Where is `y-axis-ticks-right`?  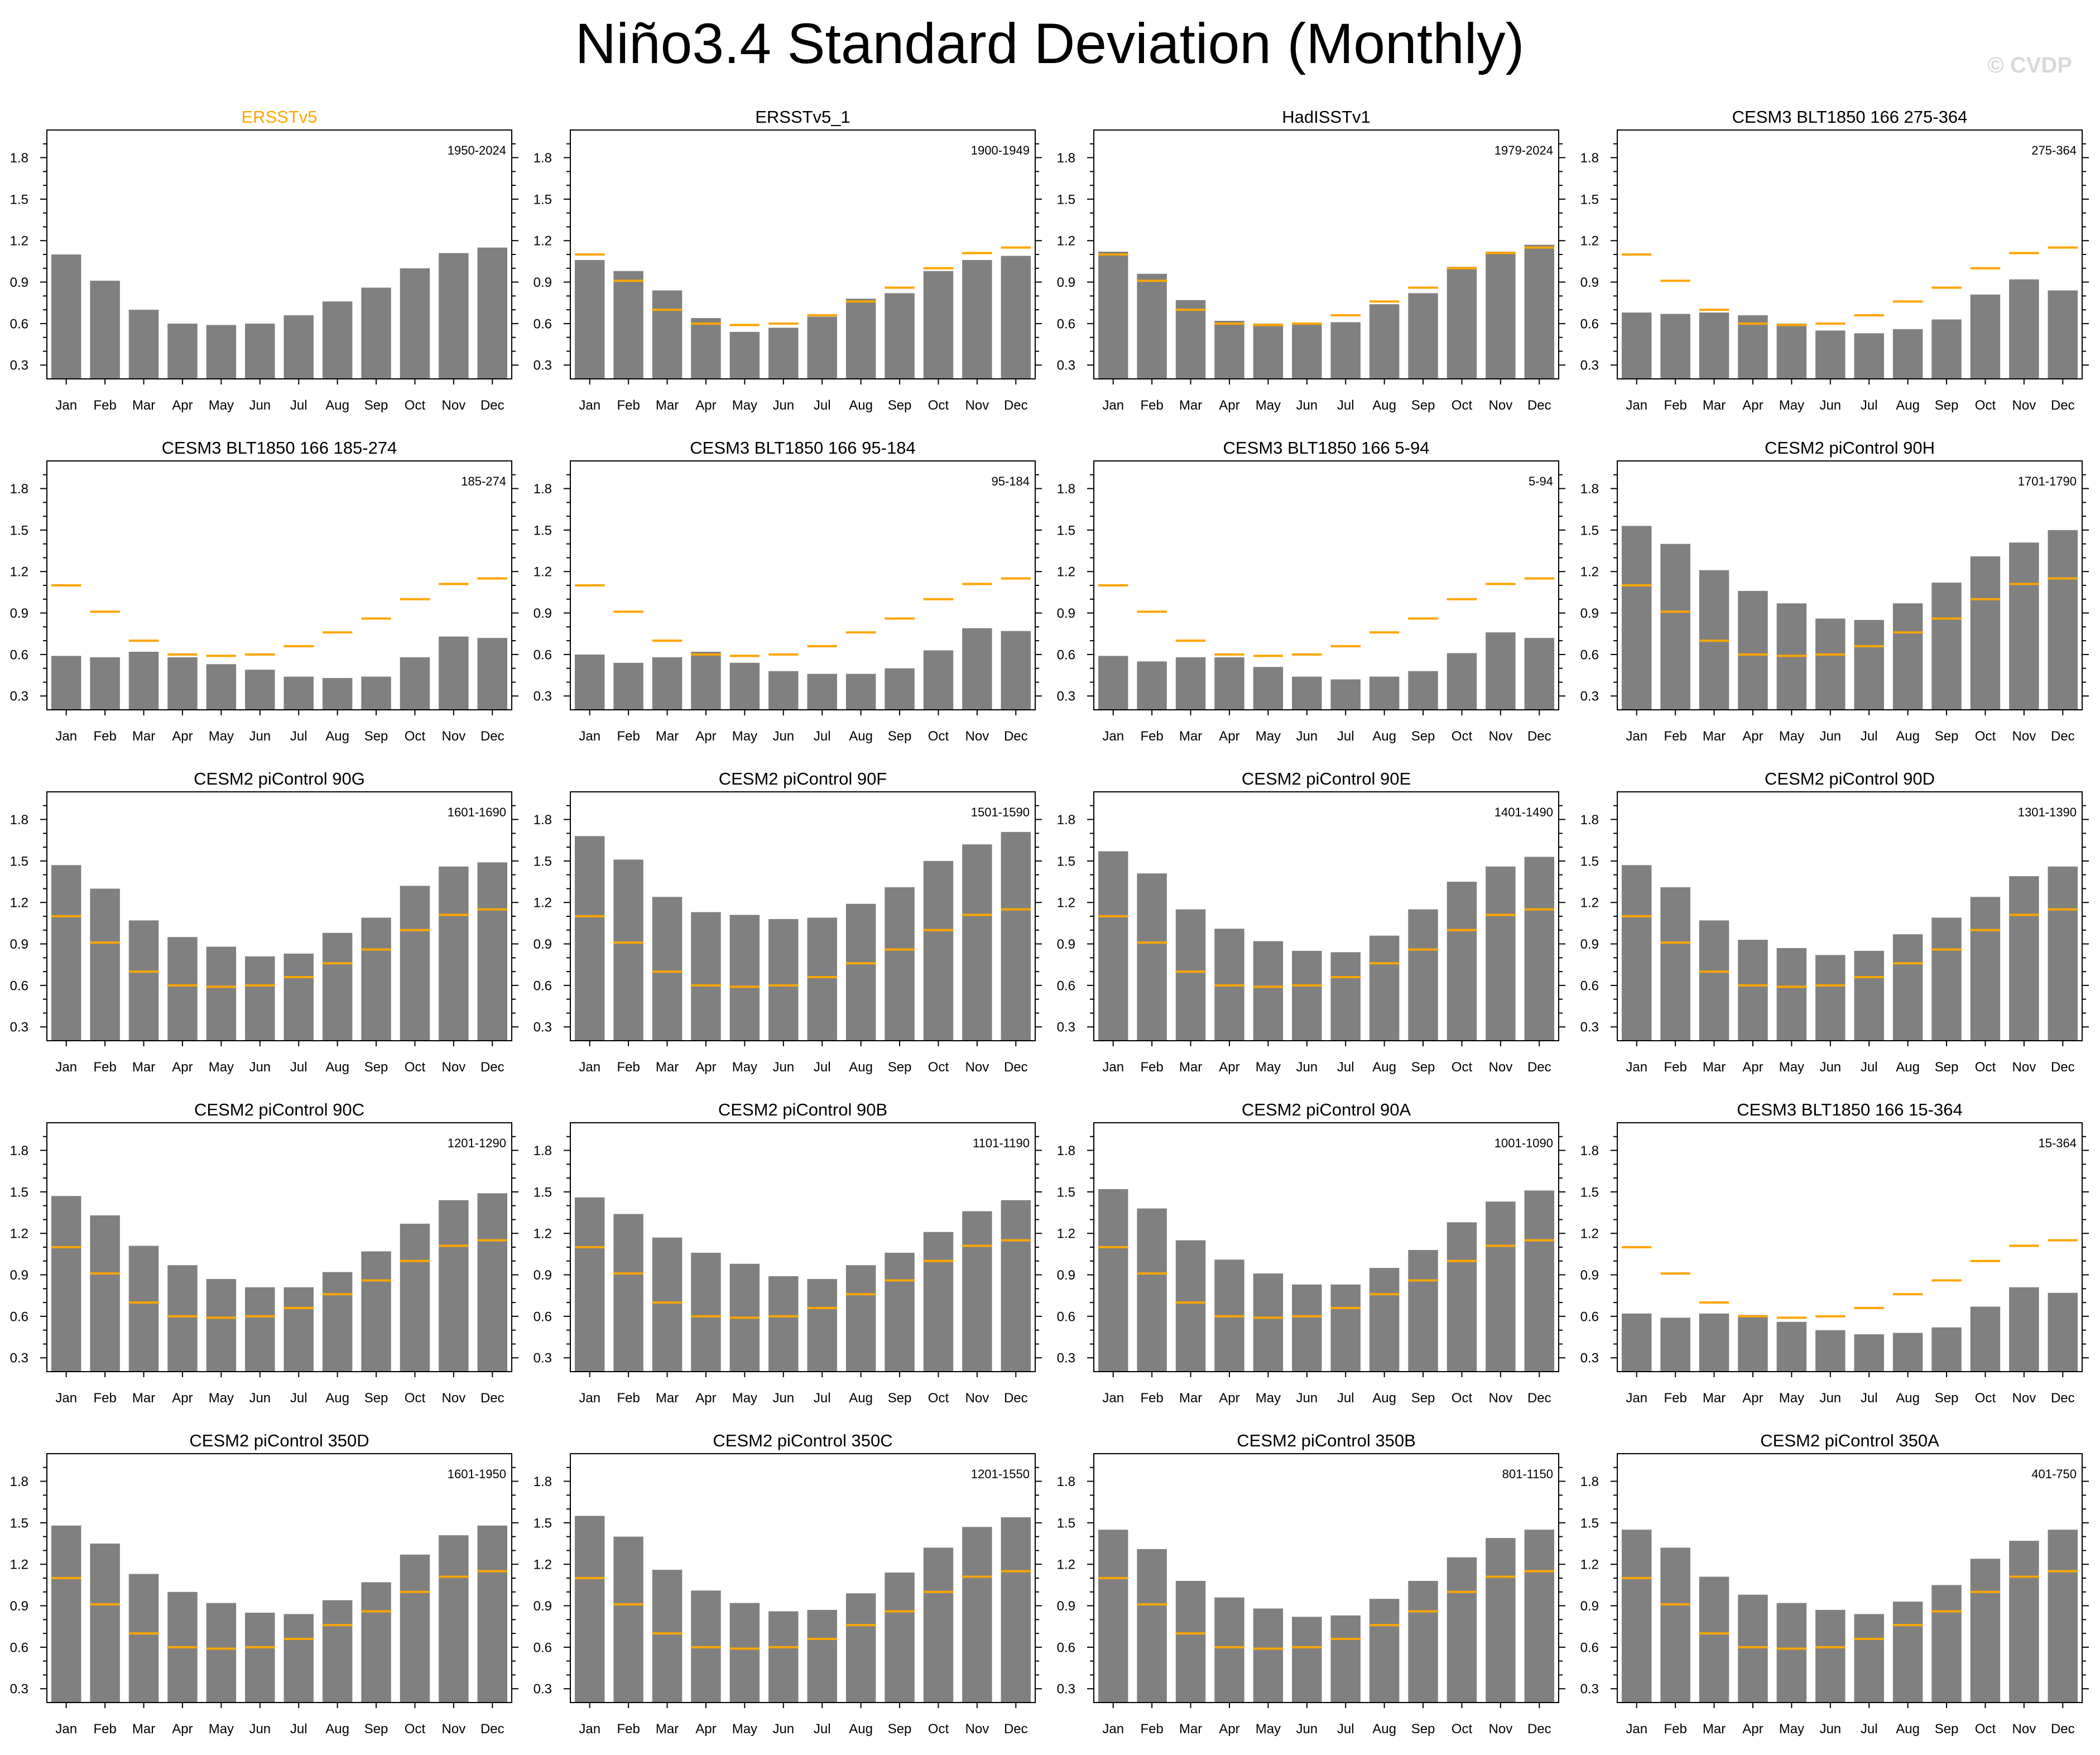 y-axis-ticks-right is located at coordinates (1038, 916).